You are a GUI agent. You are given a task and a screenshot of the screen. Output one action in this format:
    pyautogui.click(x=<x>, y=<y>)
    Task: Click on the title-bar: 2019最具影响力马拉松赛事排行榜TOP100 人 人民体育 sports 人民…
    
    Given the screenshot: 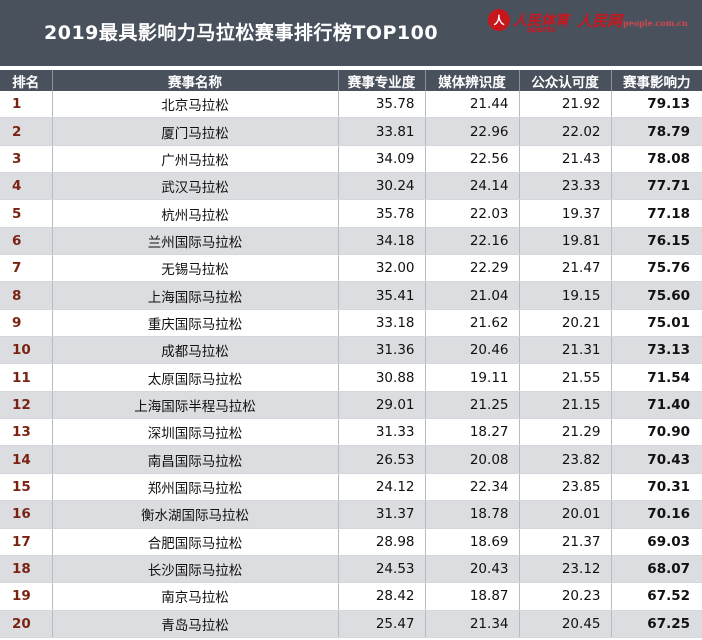 What is the action you would take?
    pyautogui.click(x=351, y=33)
    